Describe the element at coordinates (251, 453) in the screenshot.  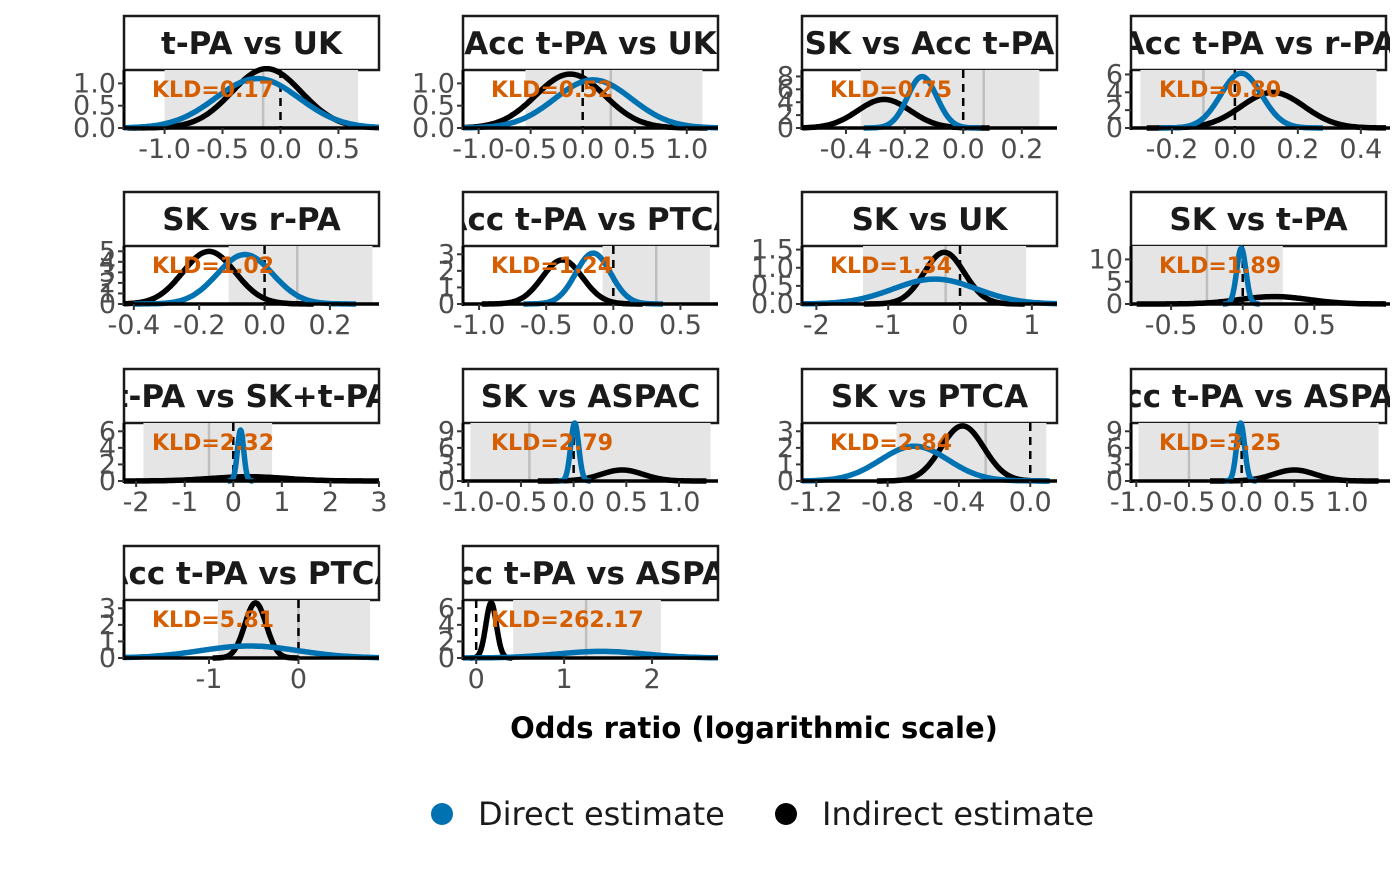
I see `panel-plot-area: KLD=2.32` at that location.